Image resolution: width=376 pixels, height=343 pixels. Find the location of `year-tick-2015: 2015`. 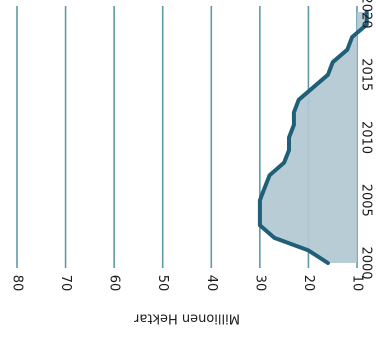

year-tick-2015: 2015 is located at coordinates (366, 74).